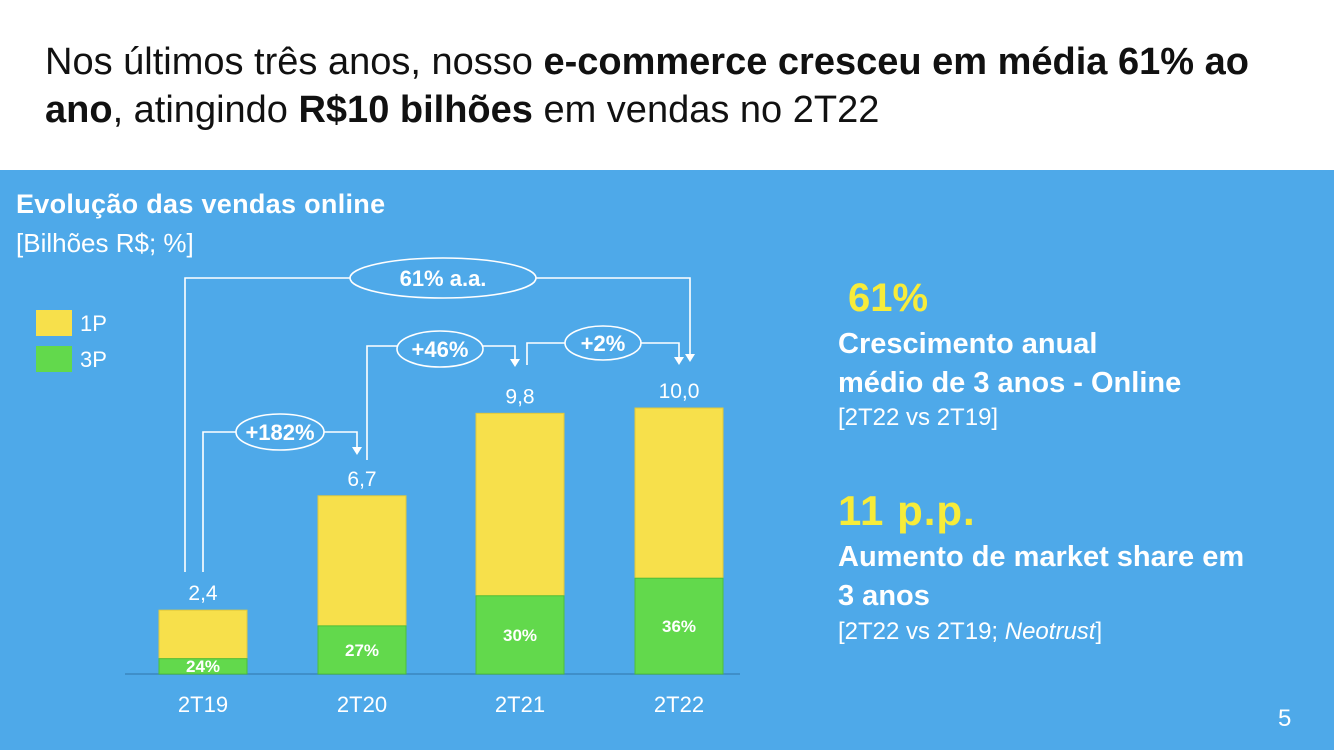 The width and height of the screenshot is (1334, 750). I want to click on headline-bold-1: e-commerce cresceu em média 61% ao ano, so click(647, 86).